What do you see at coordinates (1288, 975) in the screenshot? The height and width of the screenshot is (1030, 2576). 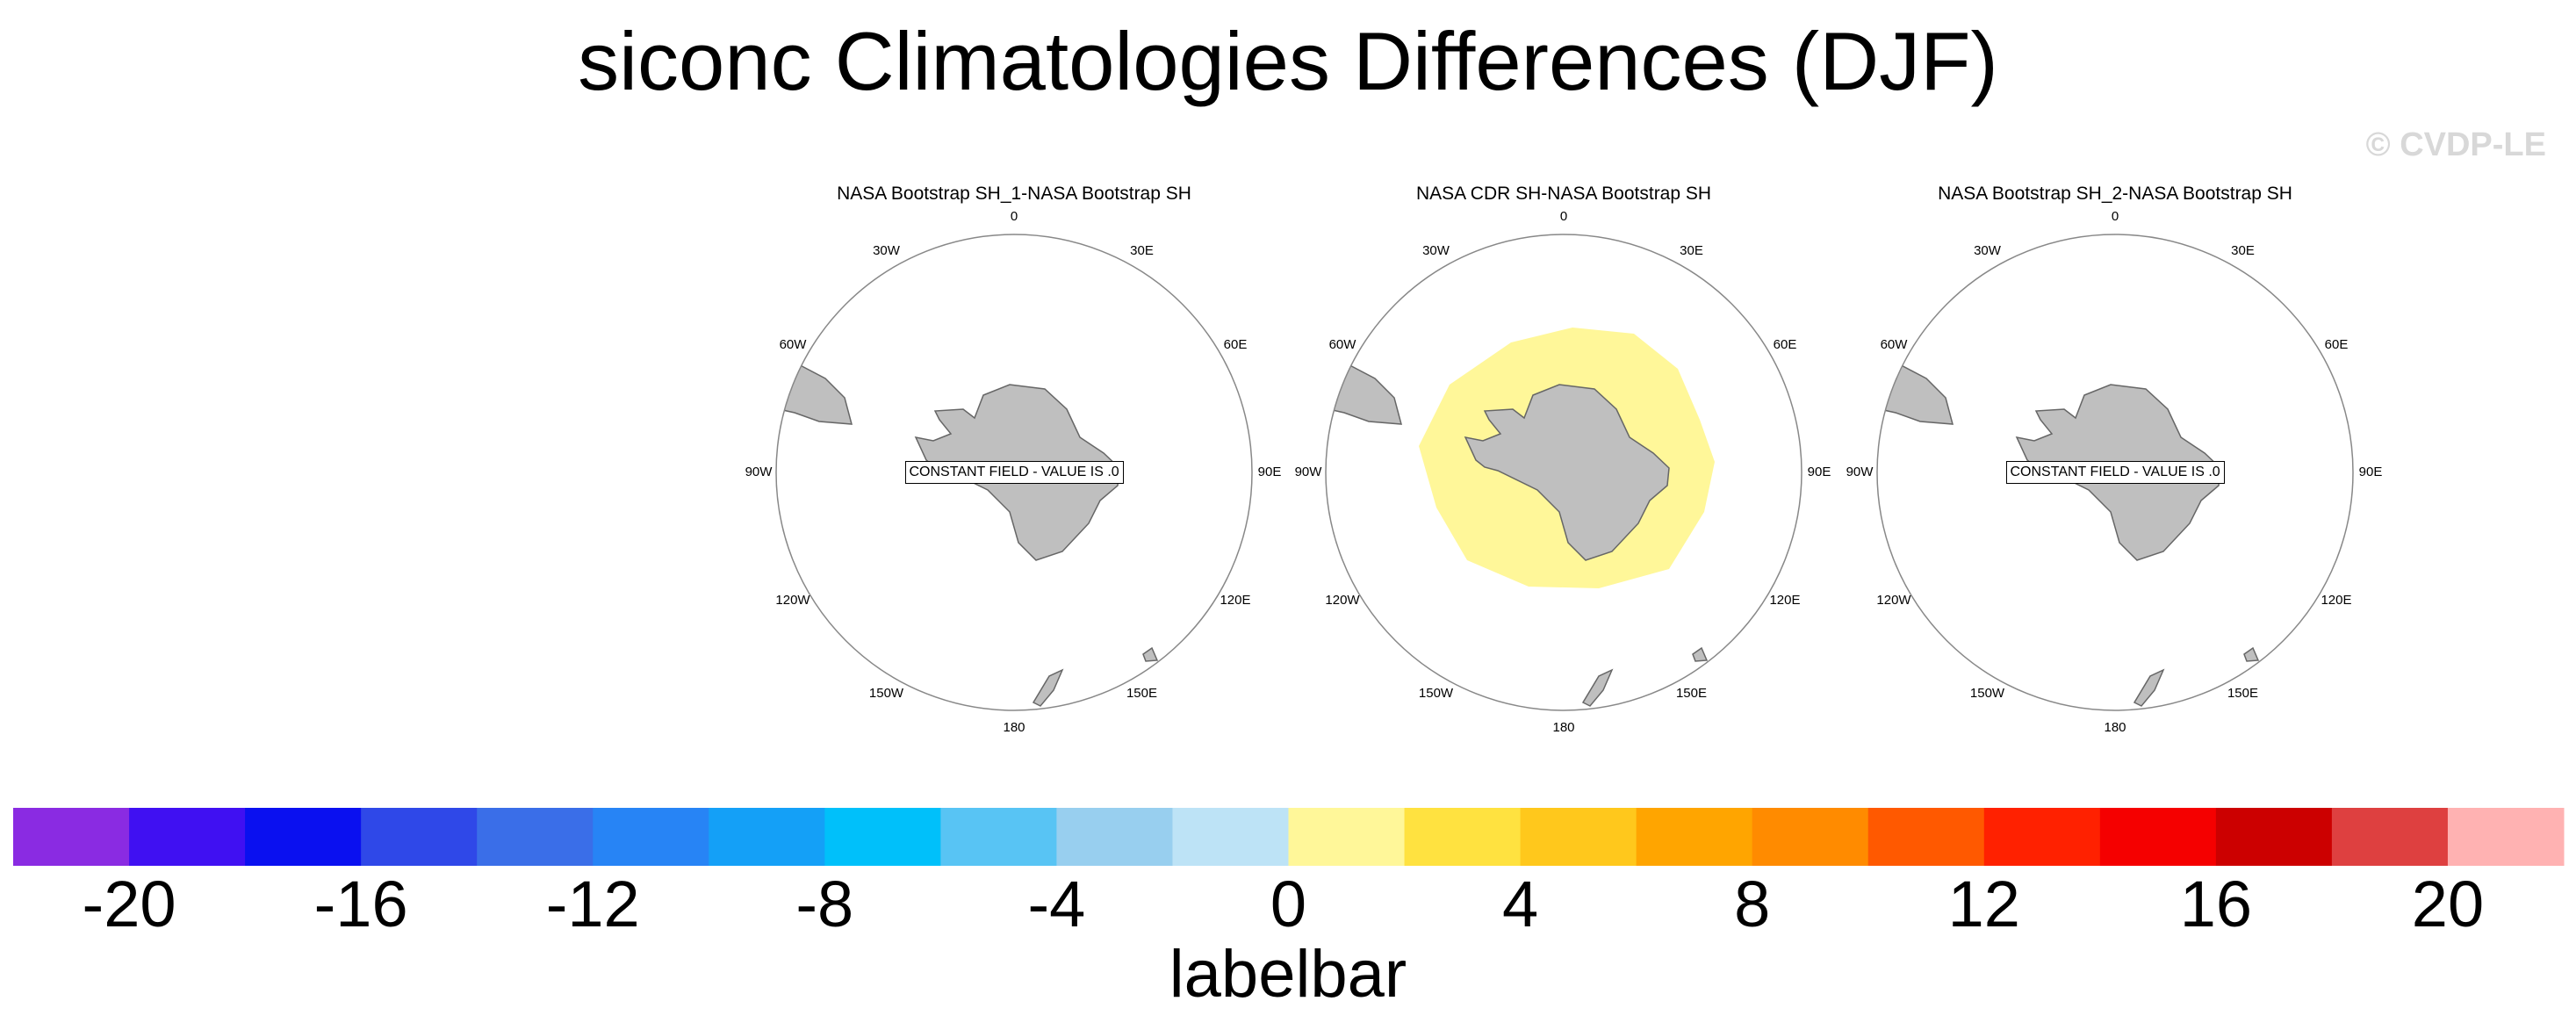 I see `labelbar-title: labelbar` at bounding box center [1288, 975].